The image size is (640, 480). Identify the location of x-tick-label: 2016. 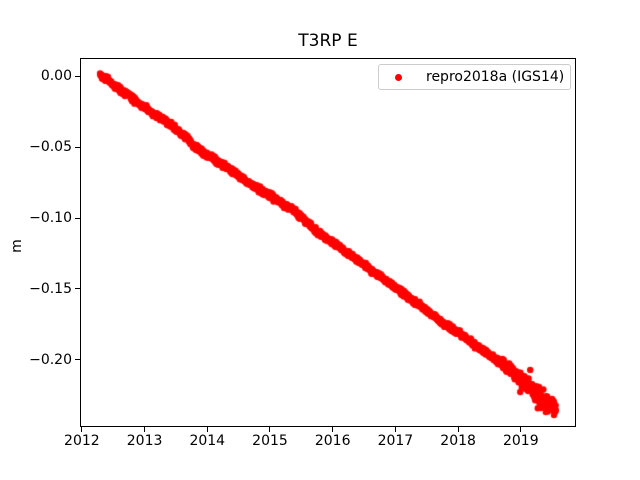
(332, 441).